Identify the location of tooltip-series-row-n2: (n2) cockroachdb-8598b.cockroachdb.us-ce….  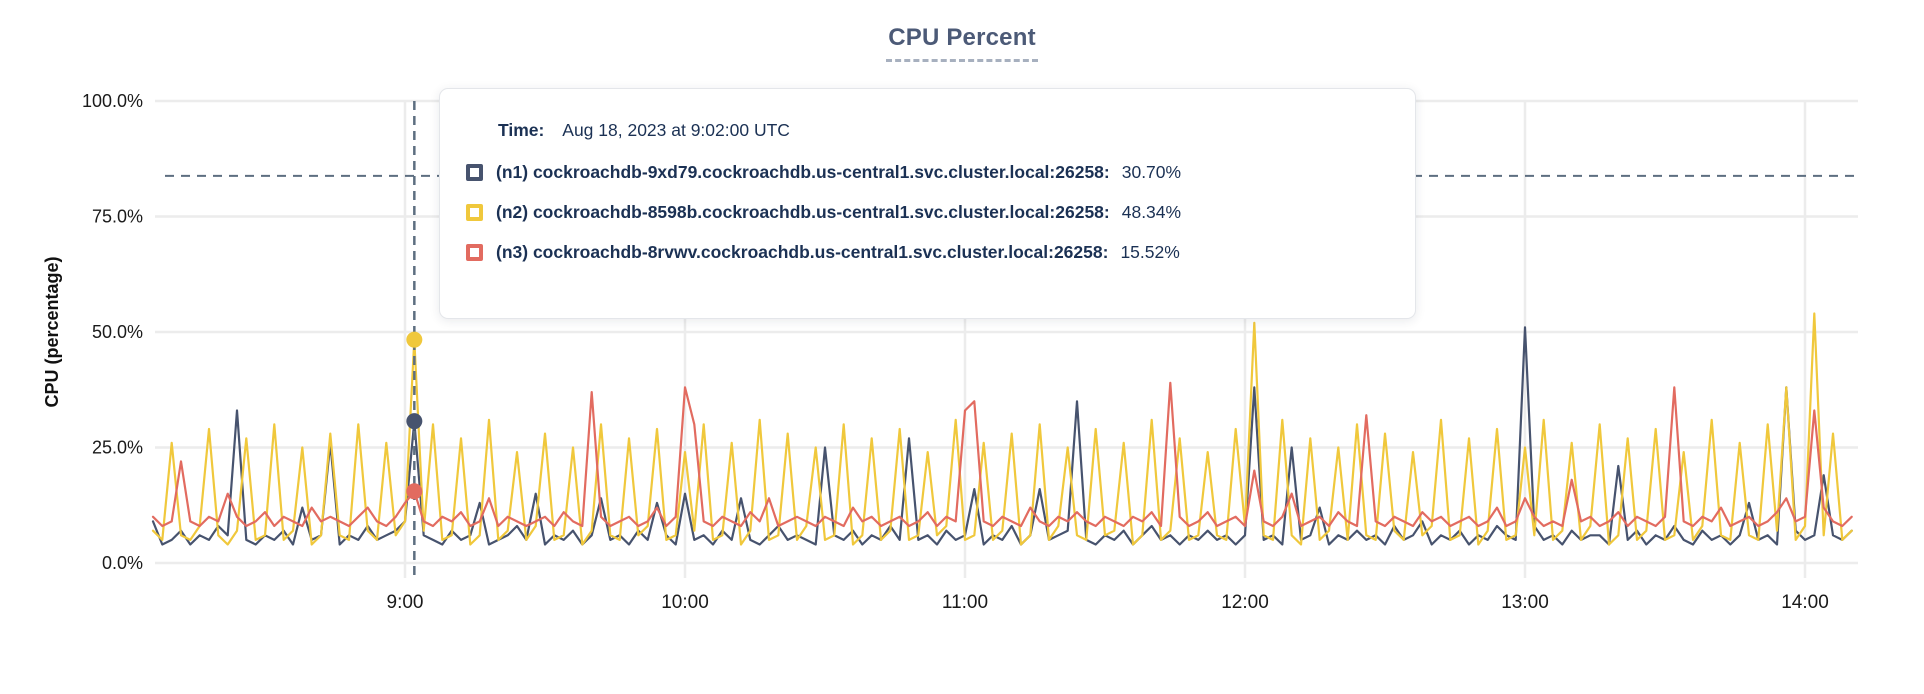
(925, 212).